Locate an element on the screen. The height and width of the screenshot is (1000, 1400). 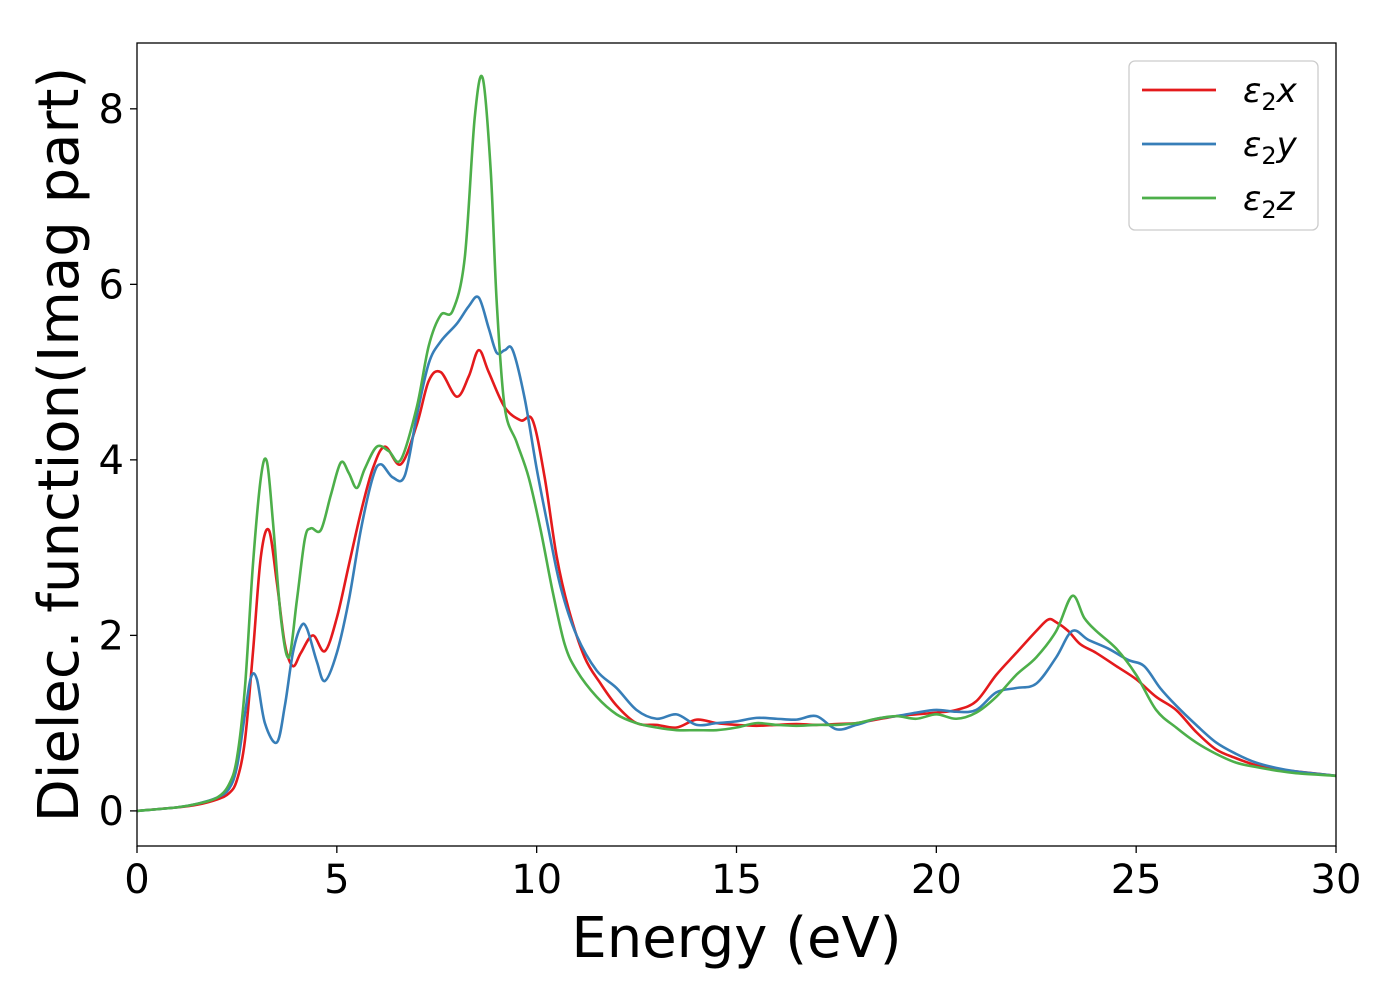
y-tick-label: 4 is located at coordinates (111, 461).